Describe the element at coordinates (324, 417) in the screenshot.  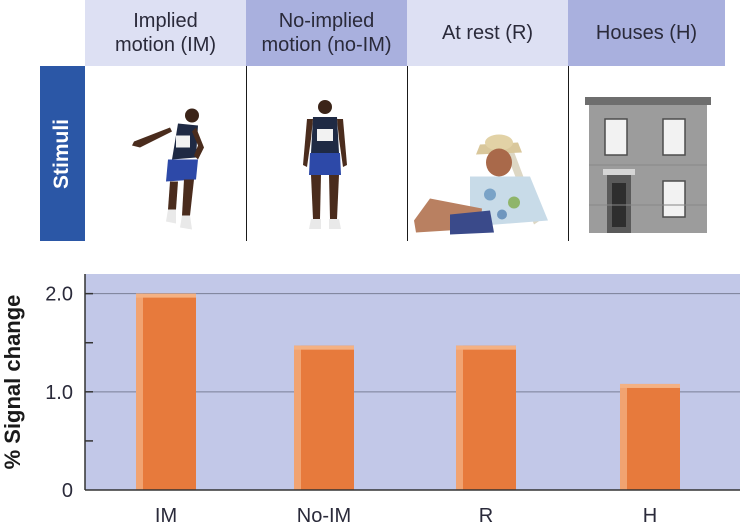
I see `bar-no-im` at that location.